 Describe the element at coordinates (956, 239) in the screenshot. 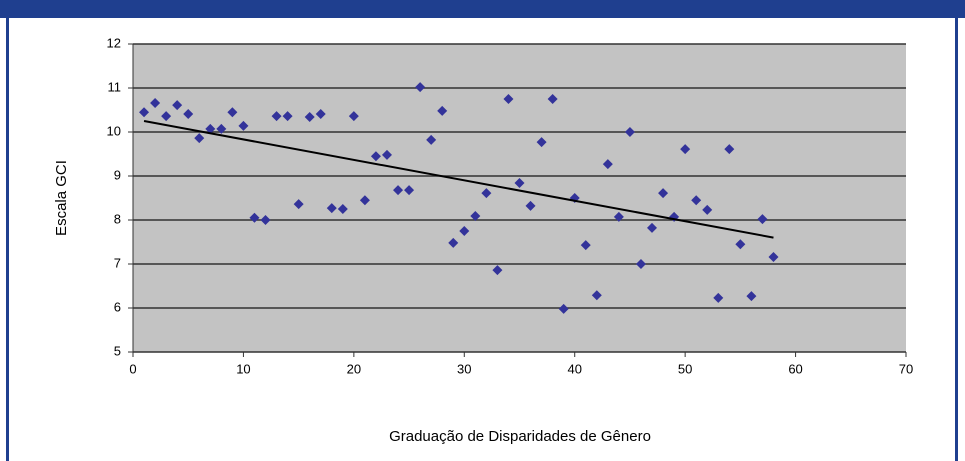

I see `frame-right` at that location.